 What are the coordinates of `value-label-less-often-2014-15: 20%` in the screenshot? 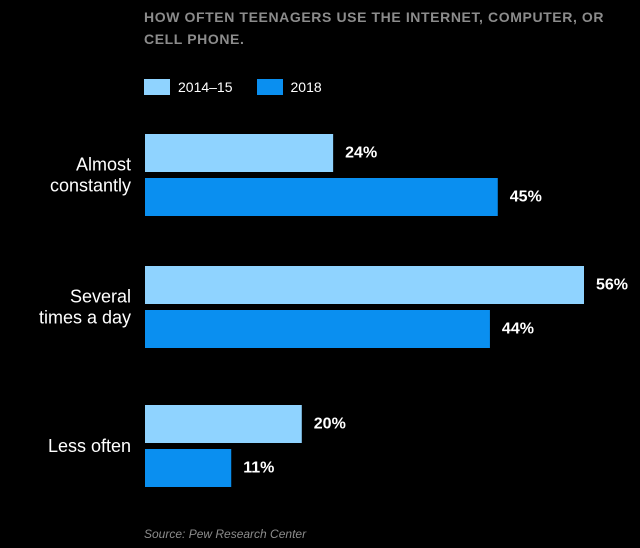 It's located at (330, 424).